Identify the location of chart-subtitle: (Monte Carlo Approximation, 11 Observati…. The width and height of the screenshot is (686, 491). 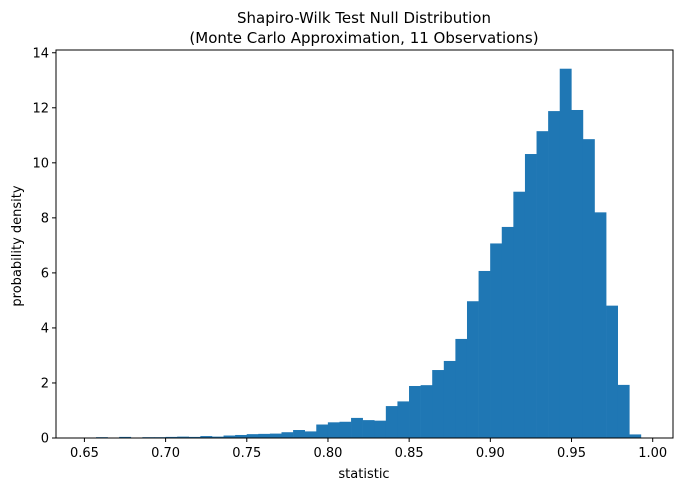
(363, 38).